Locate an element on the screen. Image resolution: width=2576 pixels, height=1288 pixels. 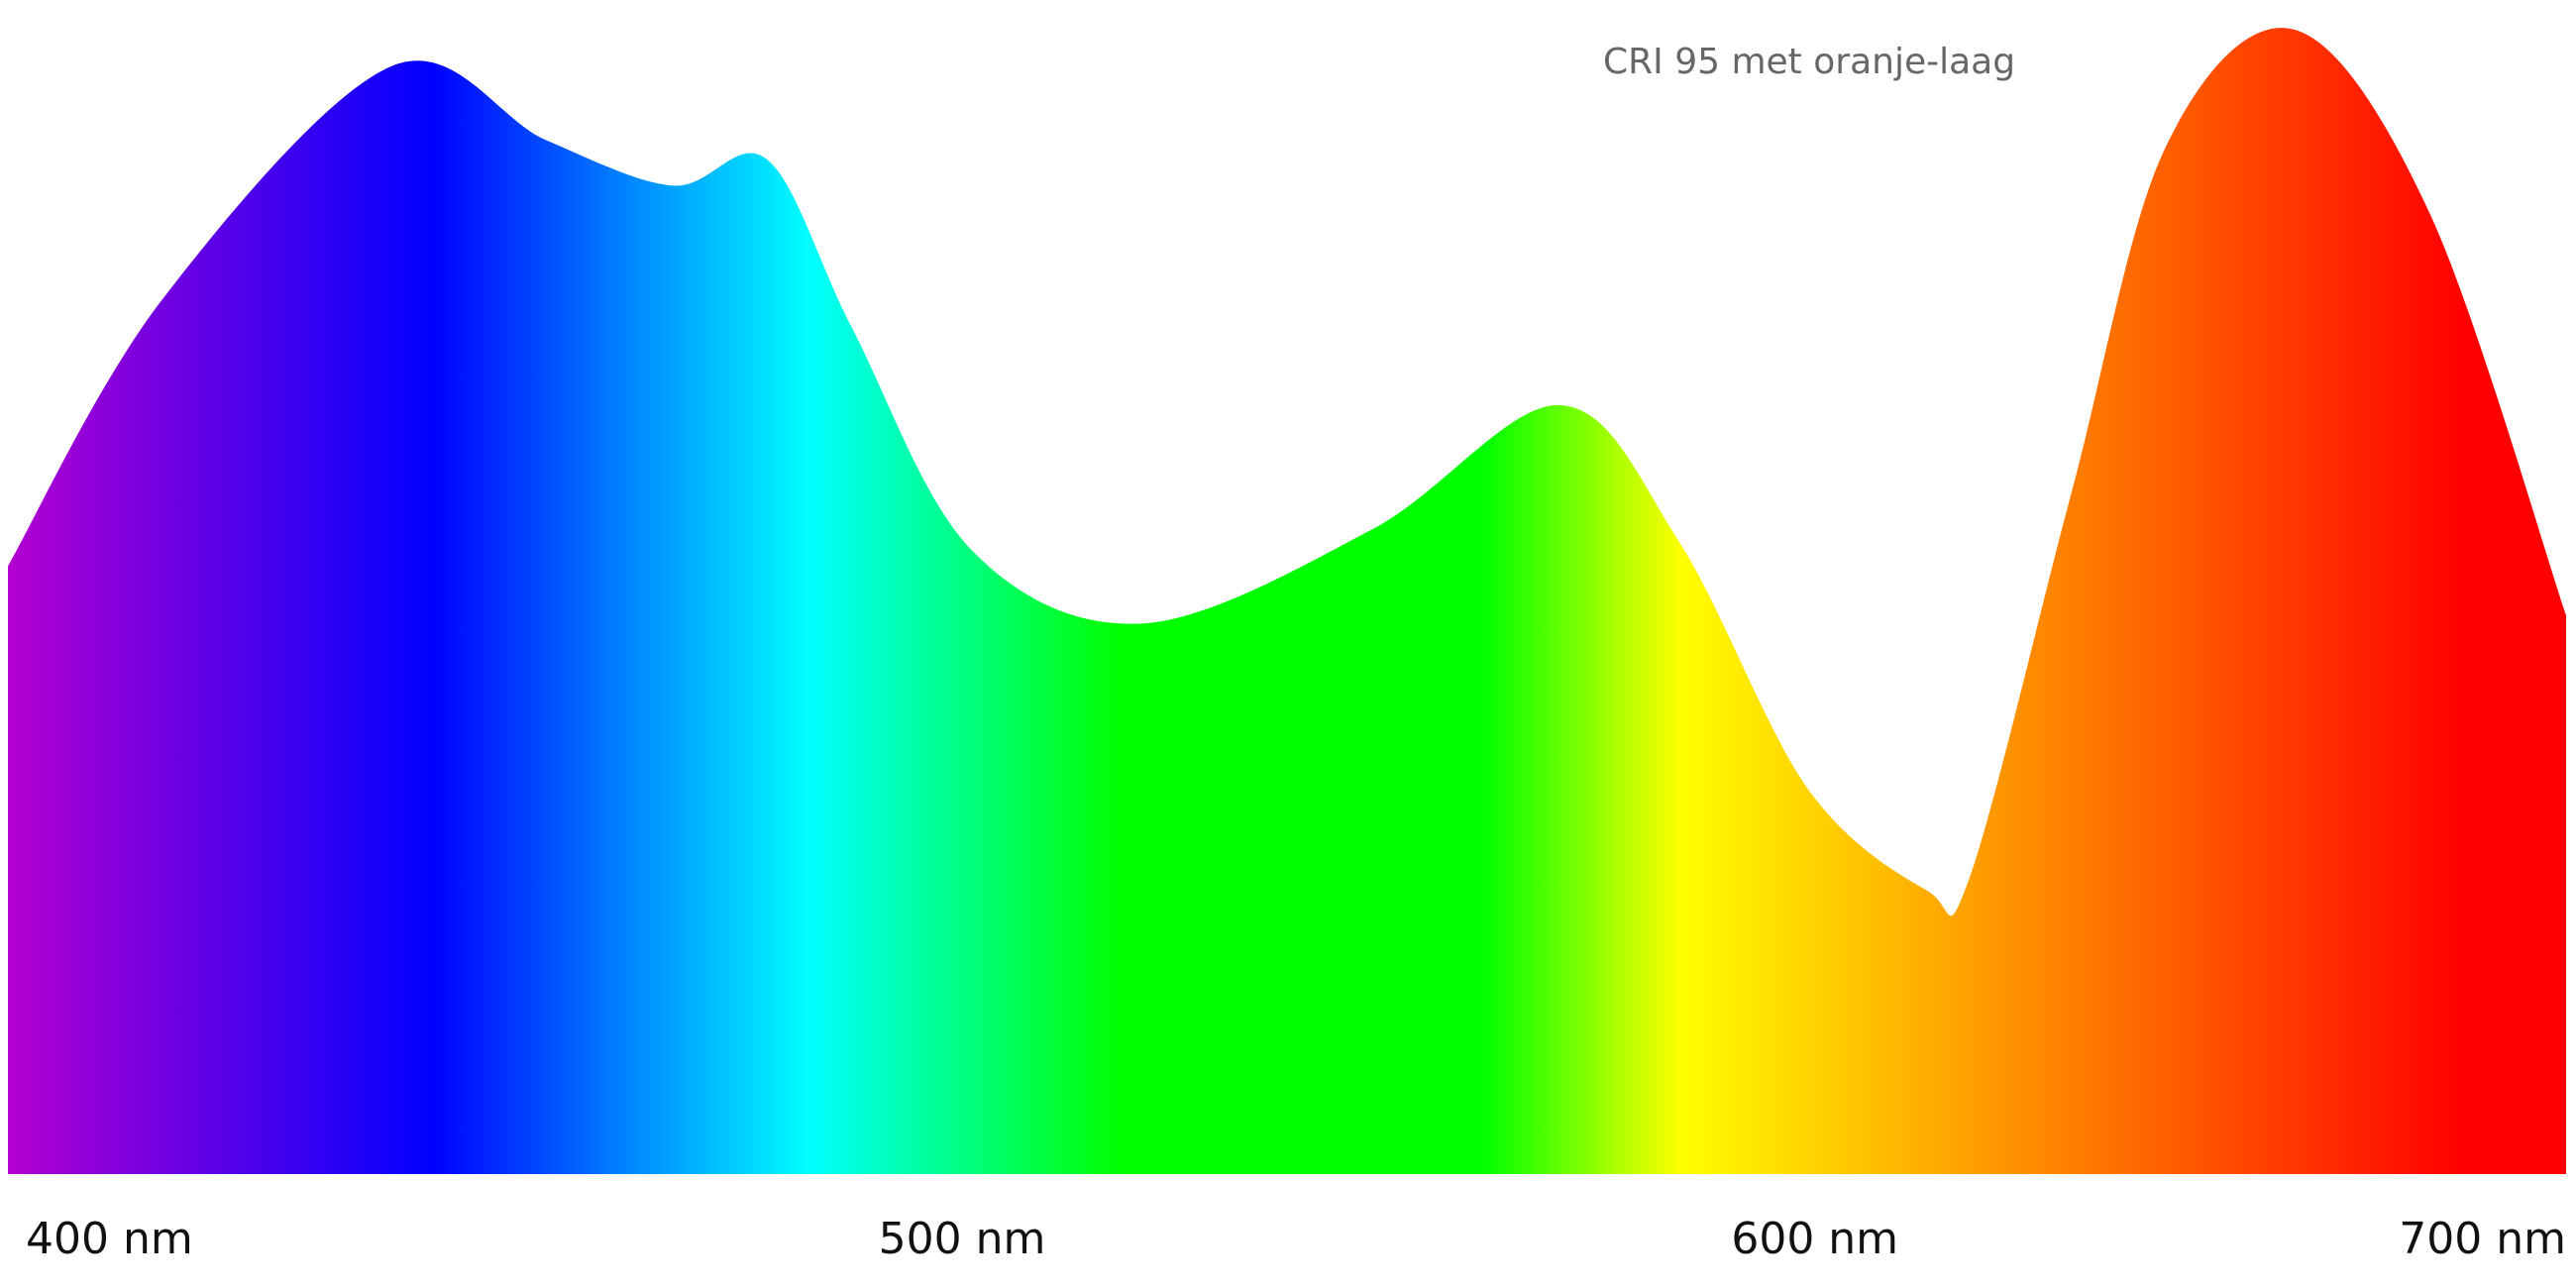
x-tick-label: 600 nm is located at coordinates (1814, 1239).